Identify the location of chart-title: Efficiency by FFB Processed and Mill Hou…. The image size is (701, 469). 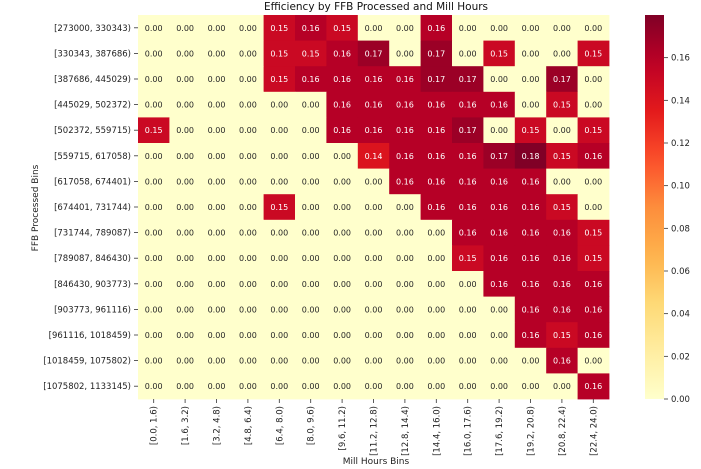
(376, 7).